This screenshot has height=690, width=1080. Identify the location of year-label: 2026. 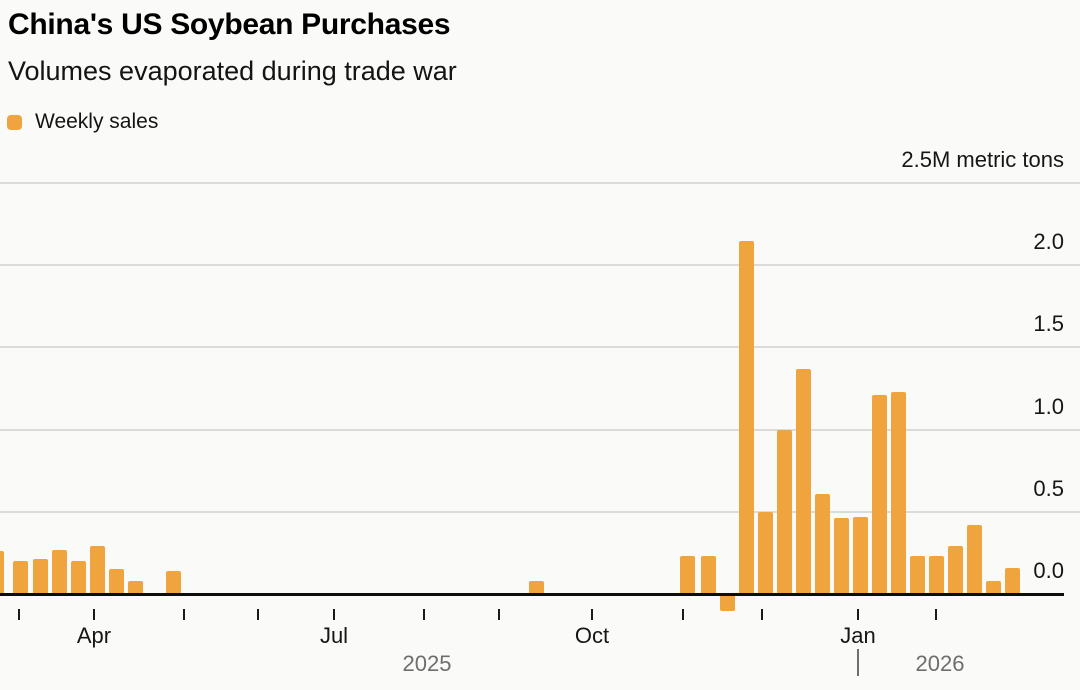
(940, 663).